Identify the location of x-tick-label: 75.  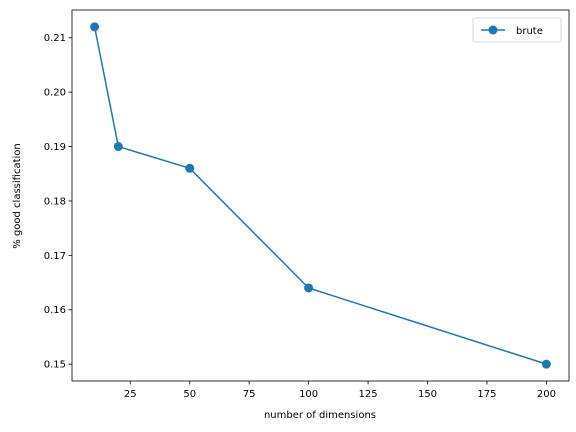
(249, 394).